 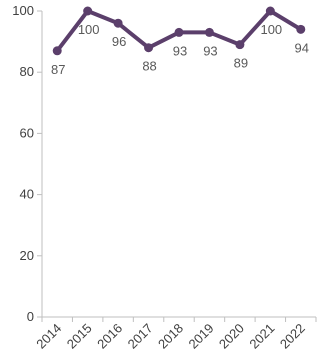 I want to click on data-label: 89, so click(x=241, y=63).